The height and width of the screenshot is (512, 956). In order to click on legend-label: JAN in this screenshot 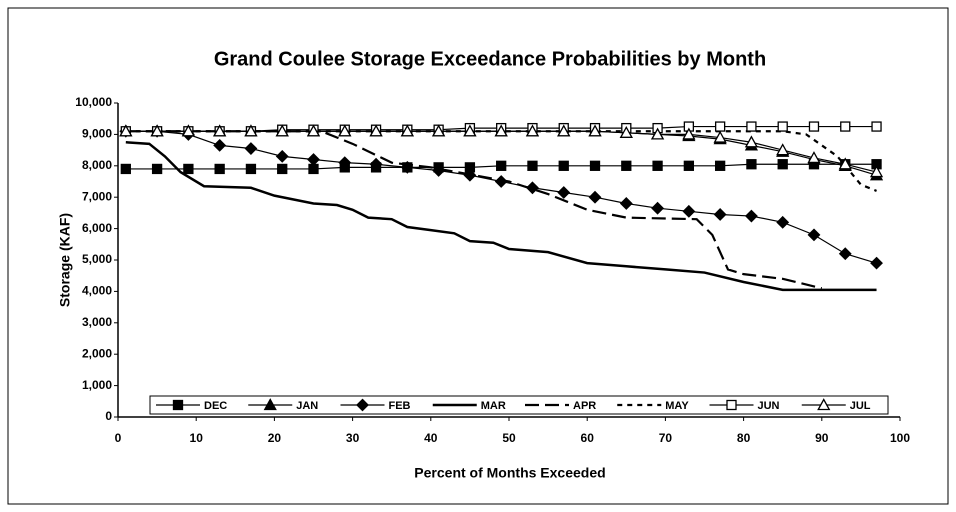, I will do `click(307, 406)`.